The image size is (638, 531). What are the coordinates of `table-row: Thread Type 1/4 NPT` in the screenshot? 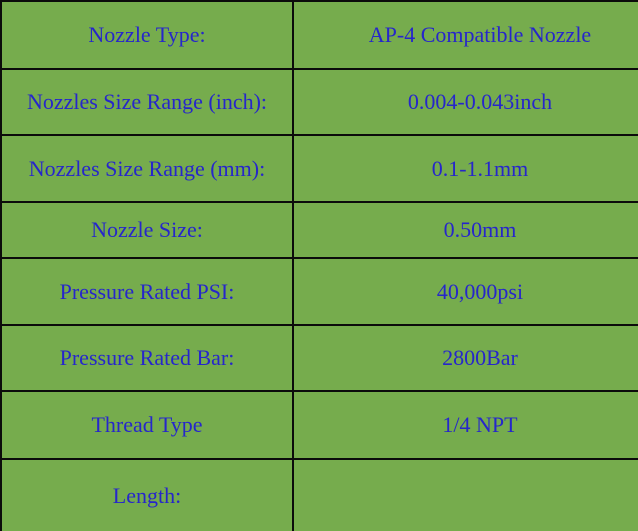 It's located at (319, 425).